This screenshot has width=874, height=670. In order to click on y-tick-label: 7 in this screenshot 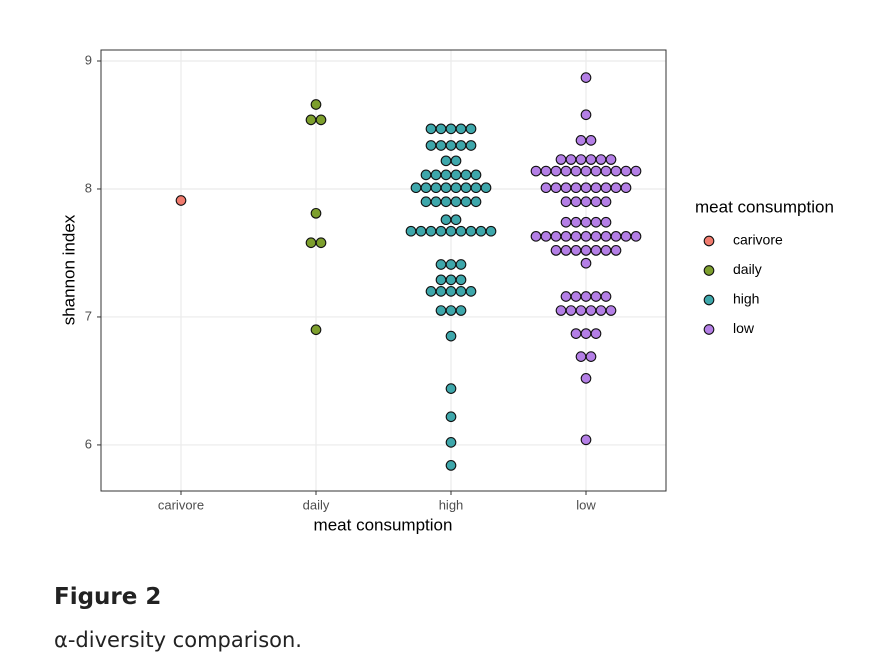, I will do `click(88, 315)`.